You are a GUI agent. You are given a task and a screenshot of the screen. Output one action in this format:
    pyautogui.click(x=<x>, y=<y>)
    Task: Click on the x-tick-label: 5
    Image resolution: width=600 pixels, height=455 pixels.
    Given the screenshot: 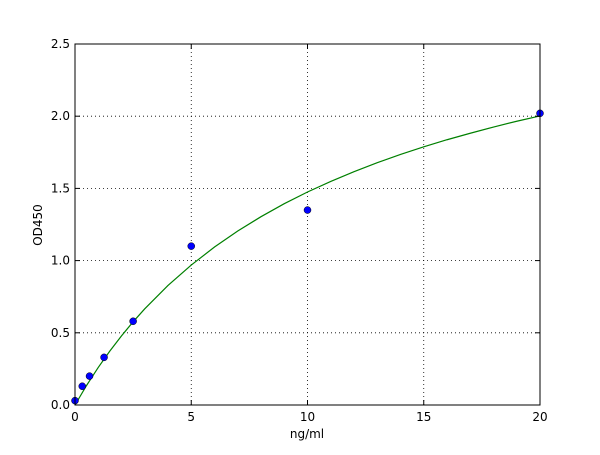 What is the action you would take?
    pyautogui.click(x=191, y=417)
    